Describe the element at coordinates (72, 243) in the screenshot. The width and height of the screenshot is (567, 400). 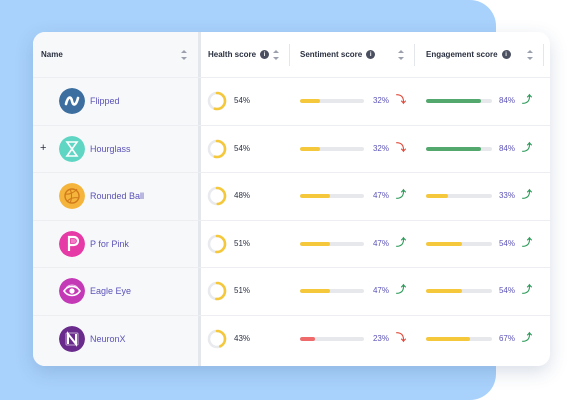
I see `p-letter-logo-icon` at that location.